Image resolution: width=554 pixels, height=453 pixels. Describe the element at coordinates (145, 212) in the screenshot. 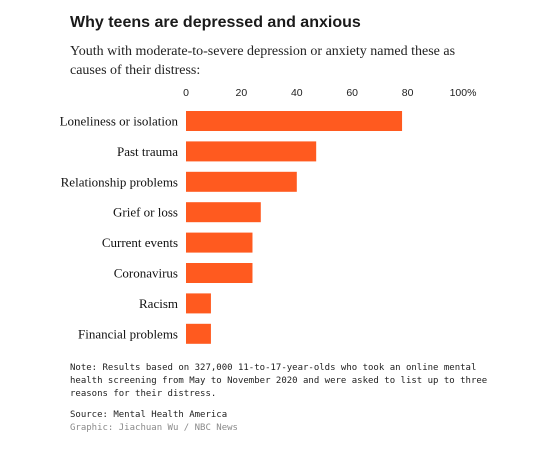

I see `category-label: Grief or loss` at that location.